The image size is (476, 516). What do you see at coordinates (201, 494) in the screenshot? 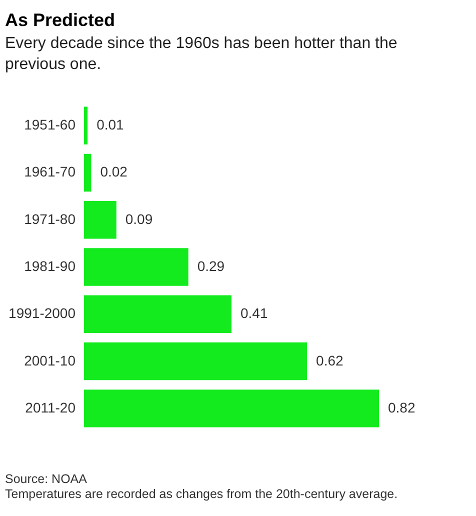
I see `text: Temperatures are recorded as changes from the 20th-century average.` at bounding box center [201, 494].